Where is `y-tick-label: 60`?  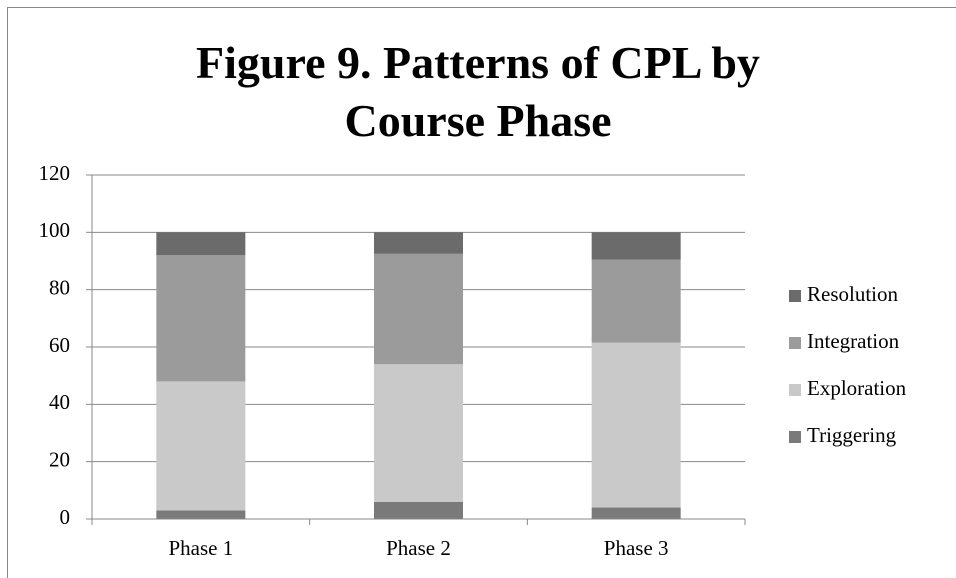
y-tick-label: 60 is located at coordinates (59, 345).